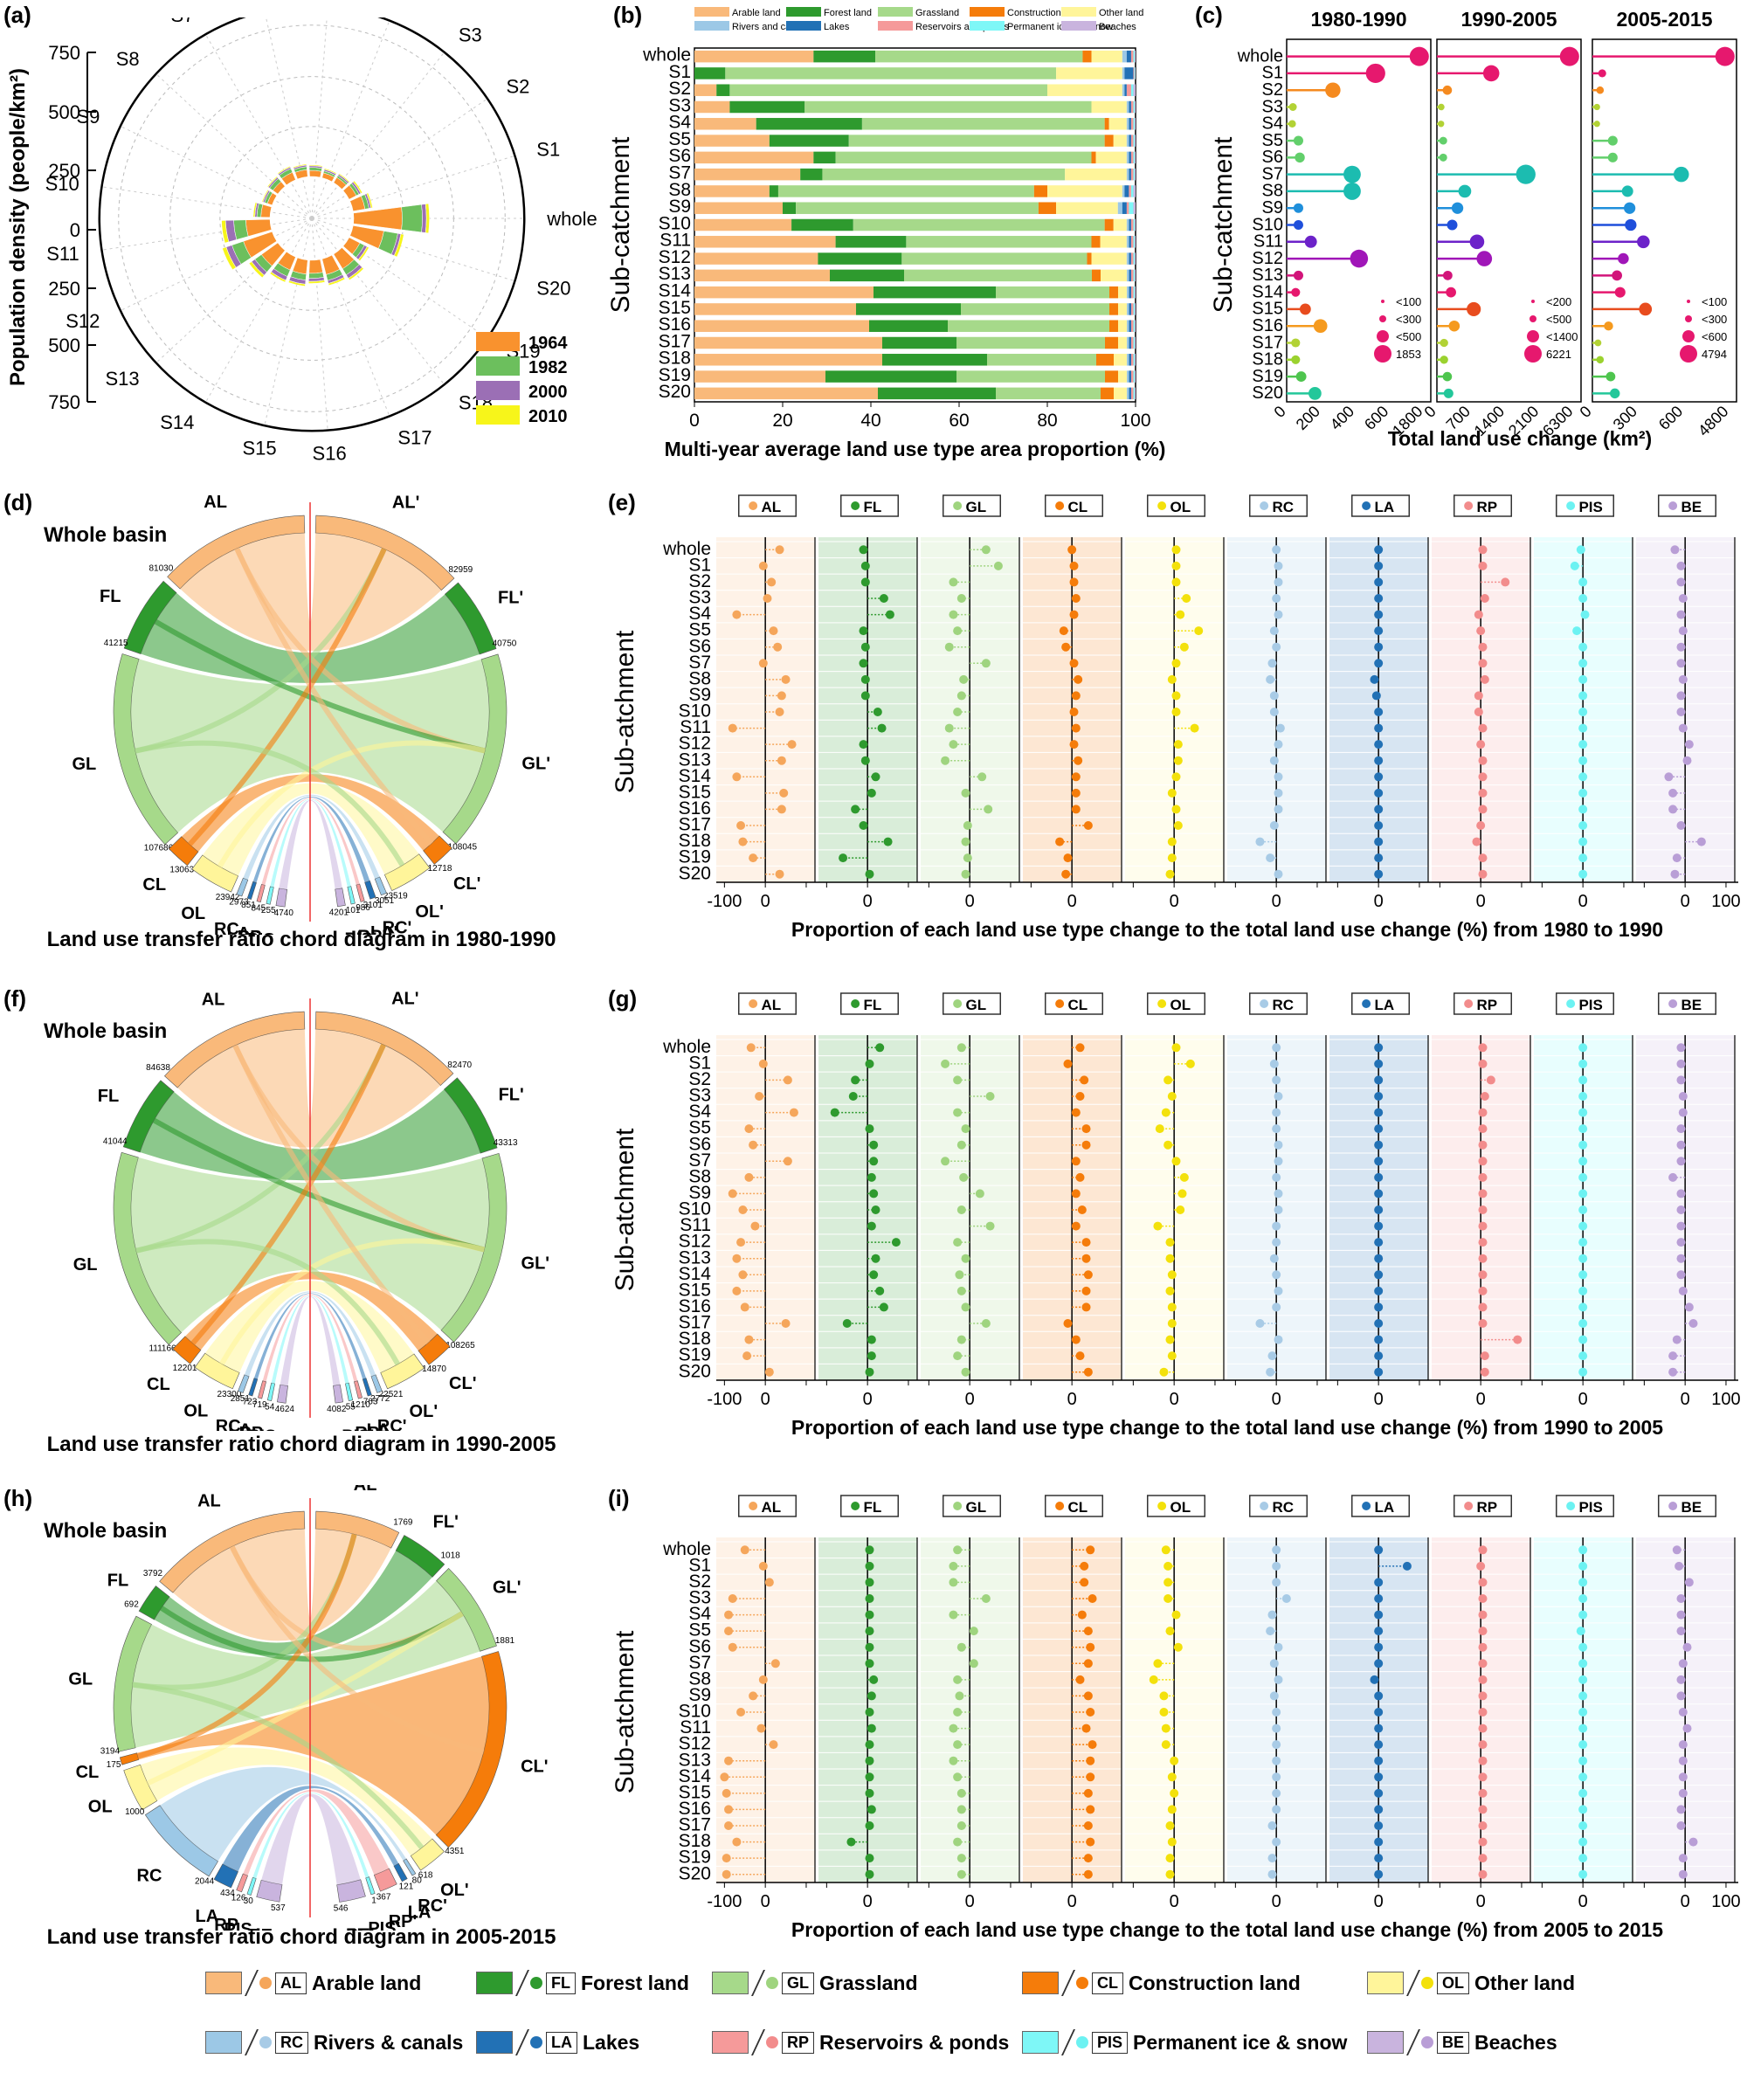  Describe the element at coordinates (505, 1641) in the screenshot. I see `chord-right-value: 1881` at that location.